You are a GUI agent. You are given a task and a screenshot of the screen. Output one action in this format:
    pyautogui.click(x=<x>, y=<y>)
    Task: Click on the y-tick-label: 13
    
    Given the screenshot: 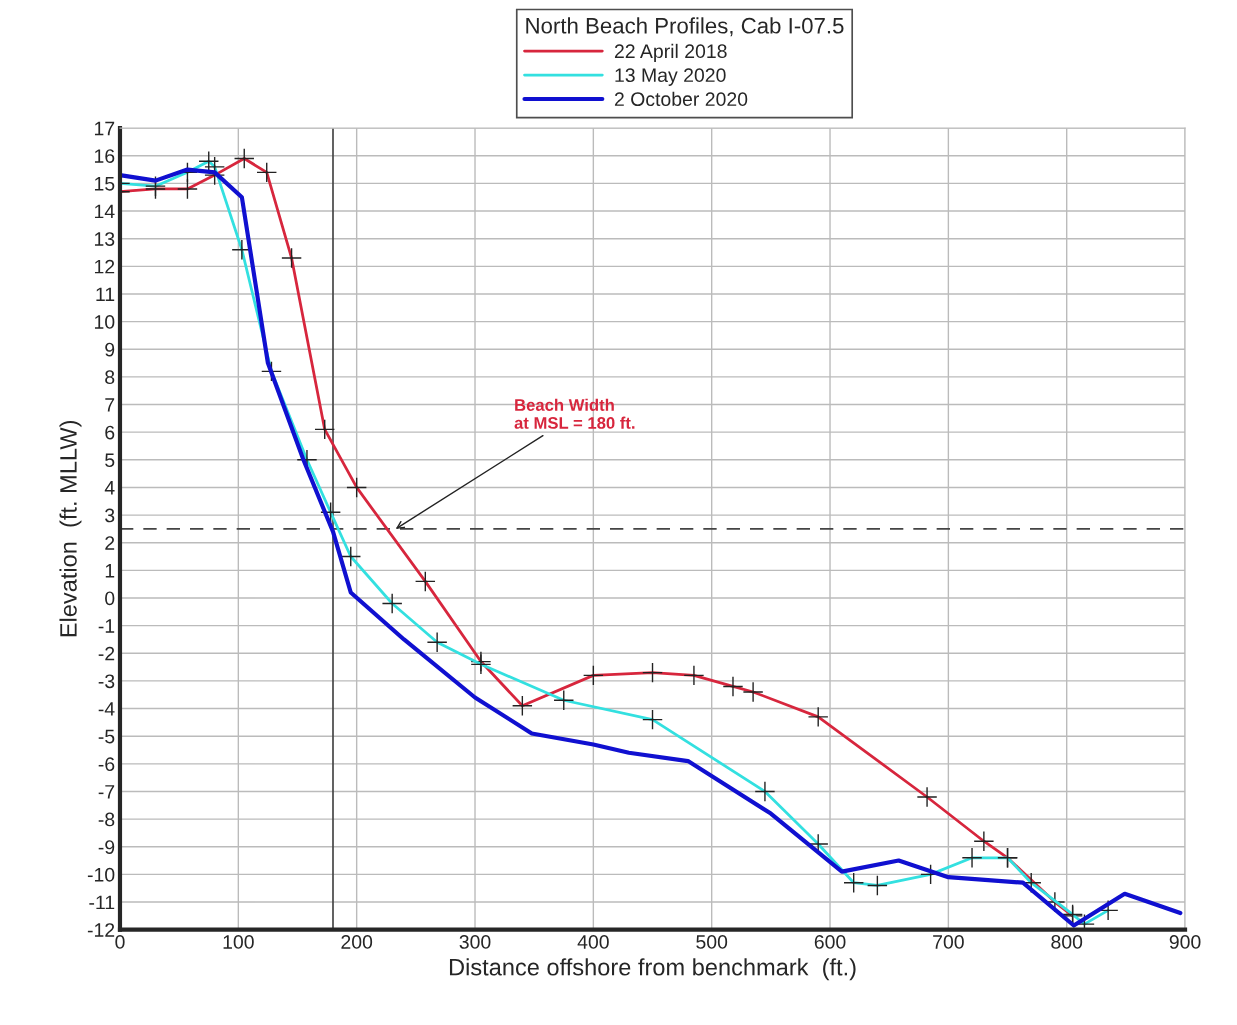 What is the action you would take?
    pyautogui.click(x=104, y=239)
    